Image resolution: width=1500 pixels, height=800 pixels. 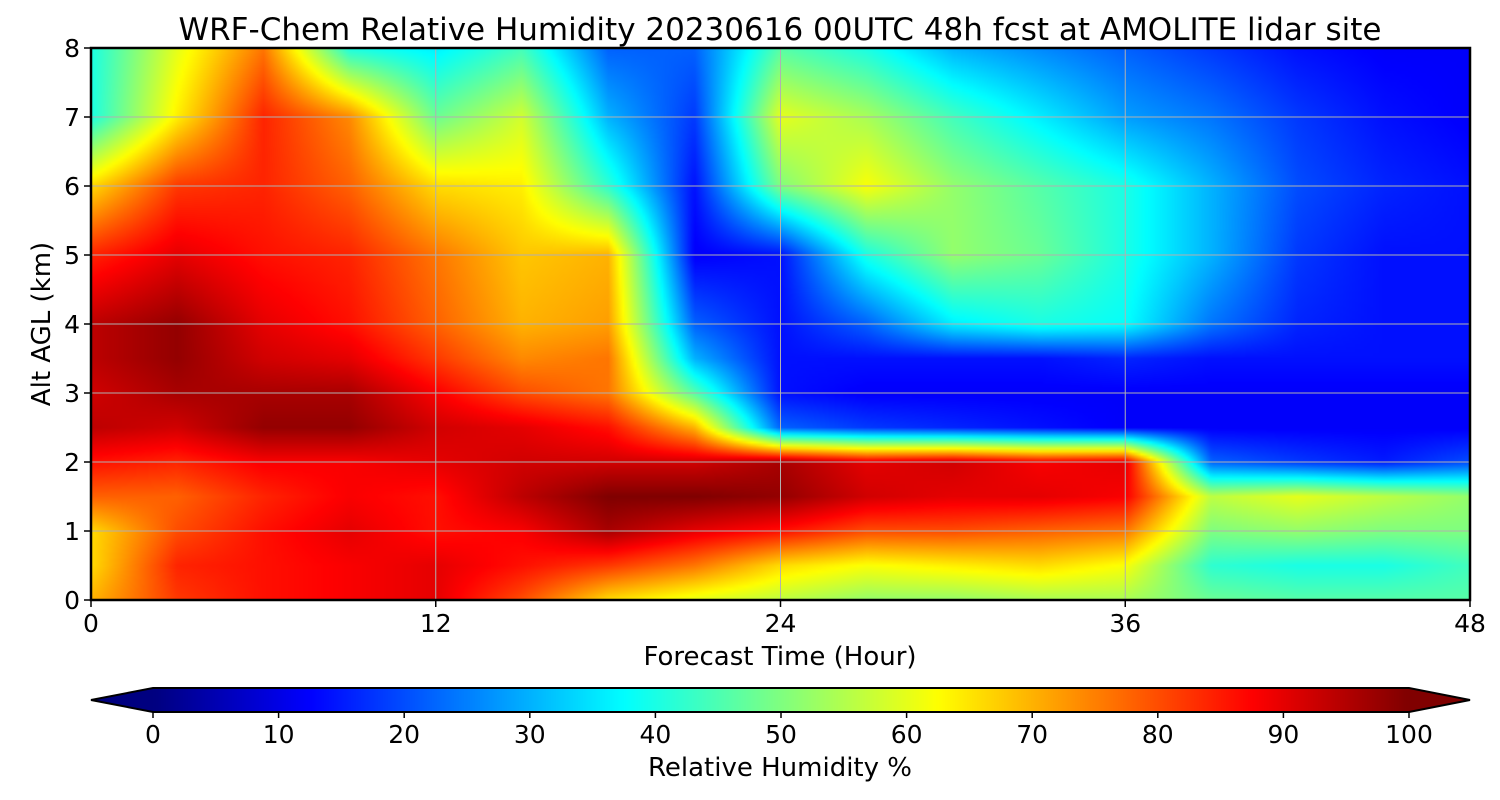 I want to click on colorbar-tick-label: 0, so click(x=153, y=734).